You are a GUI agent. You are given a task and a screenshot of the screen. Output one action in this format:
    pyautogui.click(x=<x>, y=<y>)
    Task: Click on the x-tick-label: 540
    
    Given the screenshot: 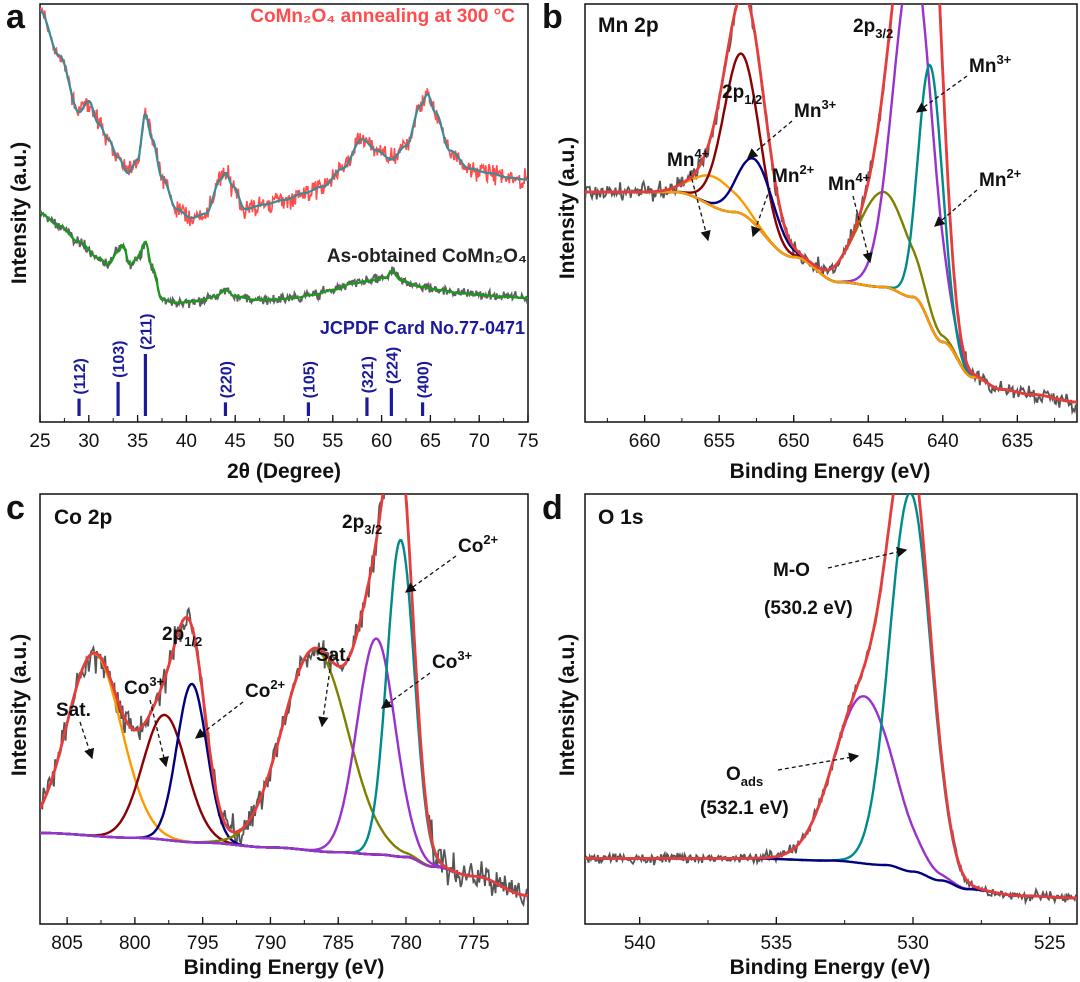 What is the action you would take?
    pyautogui.click(x=640, y=943)
    